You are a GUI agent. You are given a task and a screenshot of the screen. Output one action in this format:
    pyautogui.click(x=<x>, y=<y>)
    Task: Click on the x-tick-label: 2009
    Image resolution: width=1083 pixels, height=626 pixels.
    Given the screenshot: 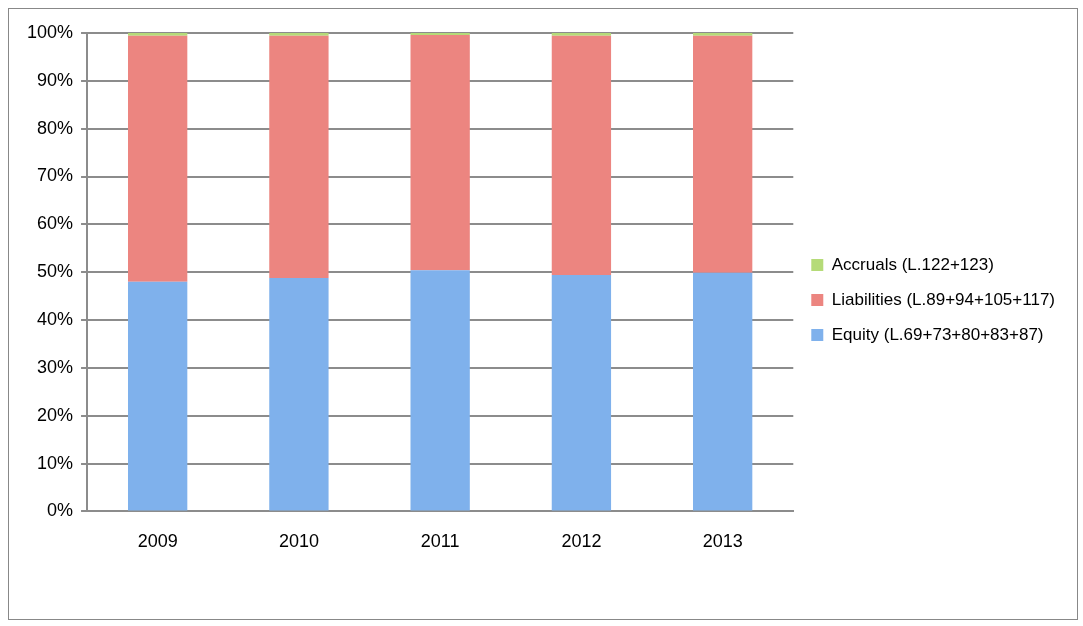 What is the action you would take?
    pyautogui.click(x=157, y=541)
    